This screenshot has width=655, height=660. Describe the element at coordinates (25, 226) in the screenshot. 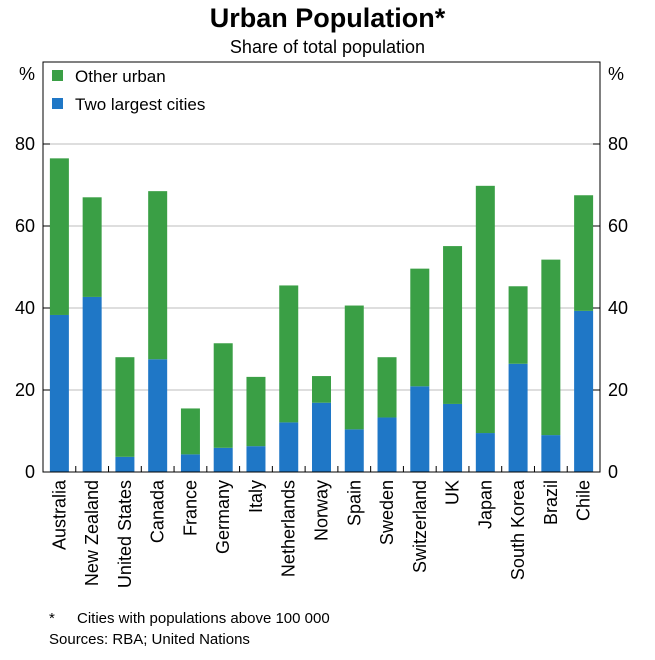

I see `y-tick-label-left: 60` at that location.